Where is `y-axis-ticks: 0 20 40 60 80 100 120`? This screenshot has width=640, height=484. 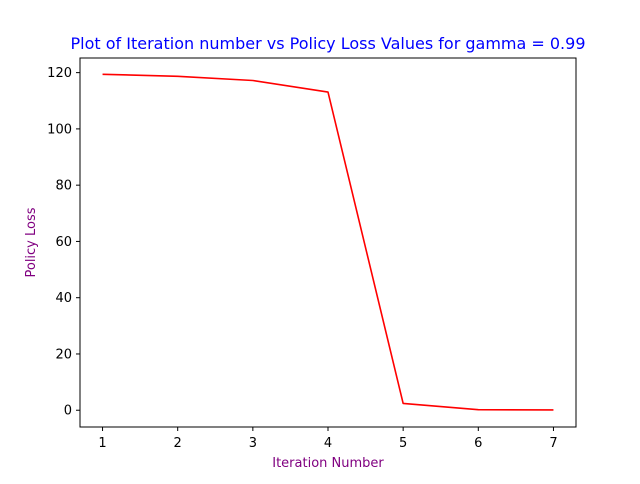 y-axis-ticks: 0 20 40 60 80 100 120 is located at coordinates (63, 242).